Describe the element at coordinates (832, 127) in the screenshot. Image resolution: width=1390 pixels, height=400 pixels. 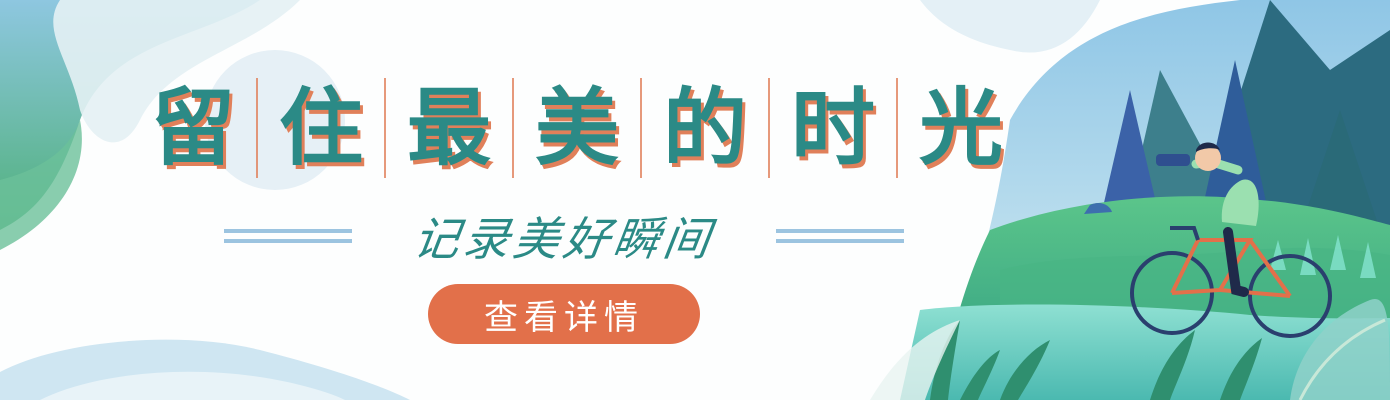
I see `title-char: 时` at that location.